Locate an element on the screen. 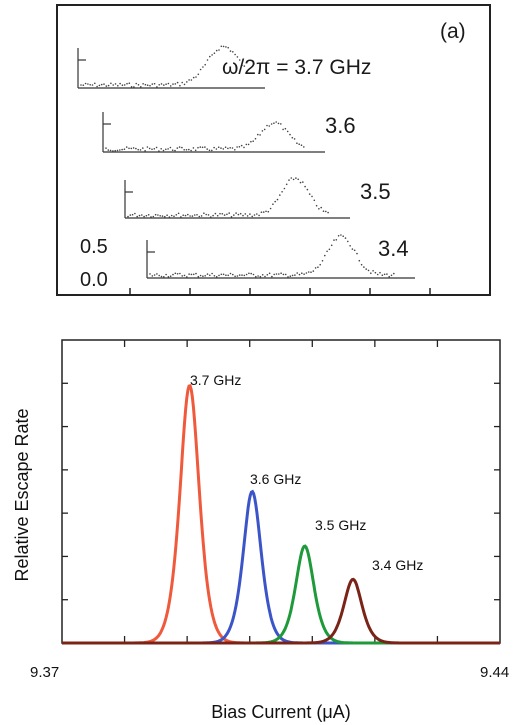 This screenshot has height=725, width=528. series-label-36: 3.6 GHz is located at coordinates (275, 479).